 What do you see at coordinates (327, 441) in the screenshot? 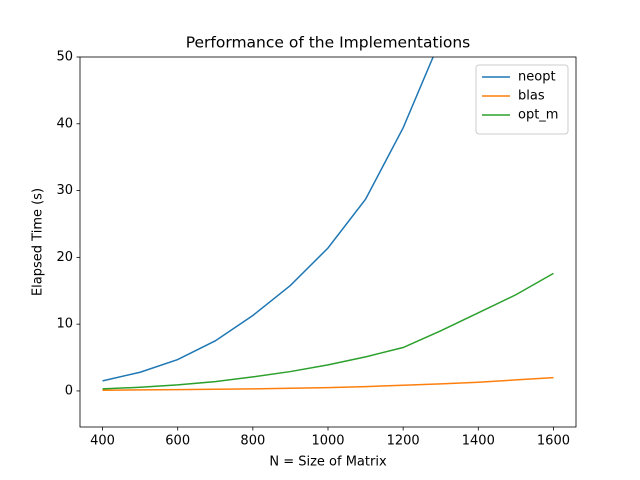
I see `x-tick-label: 1000` at bounding box center [327, 441].